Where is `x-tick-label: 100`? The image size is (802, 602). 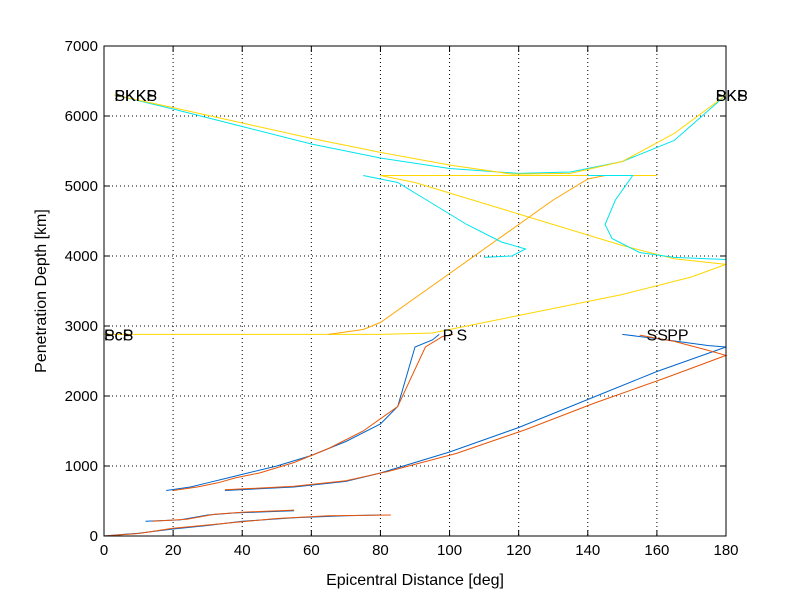
x-tick-label: 100 is located at coordinates (449, 550).